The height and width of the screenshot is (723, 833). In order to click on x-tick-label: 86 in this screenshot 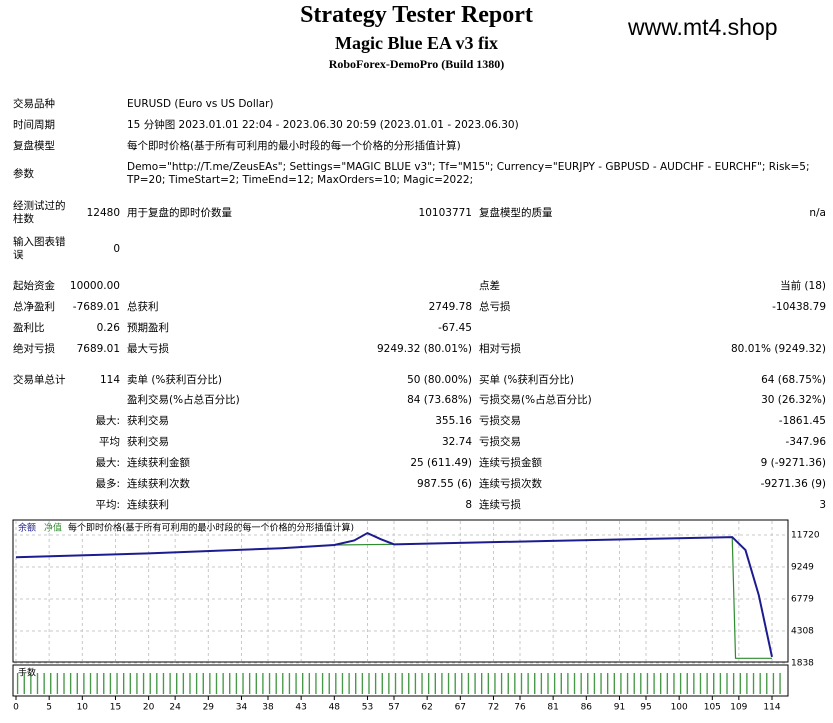, I will do `click(587, 708)`.